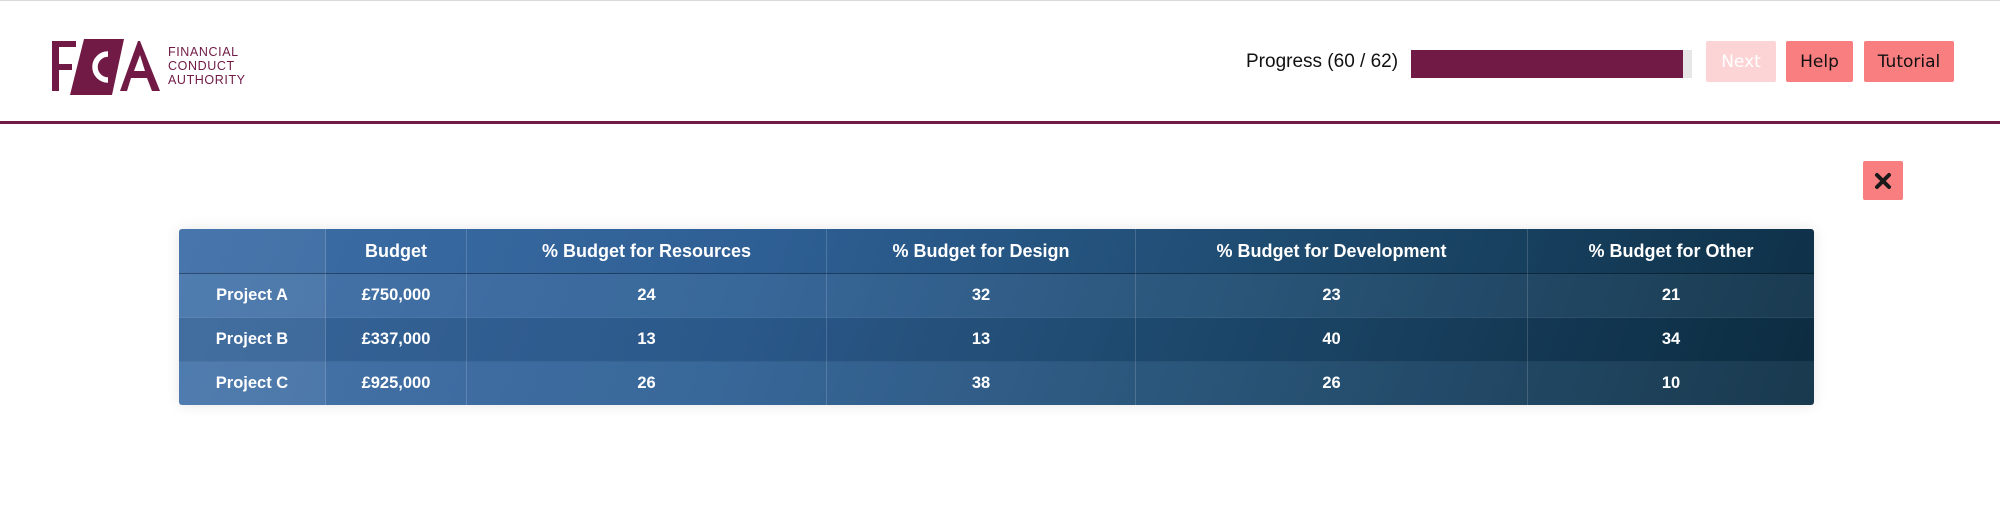 The width and height of the screenshot is (2000, 505). I want to click on table-cell: 23, so click(1331, 295).